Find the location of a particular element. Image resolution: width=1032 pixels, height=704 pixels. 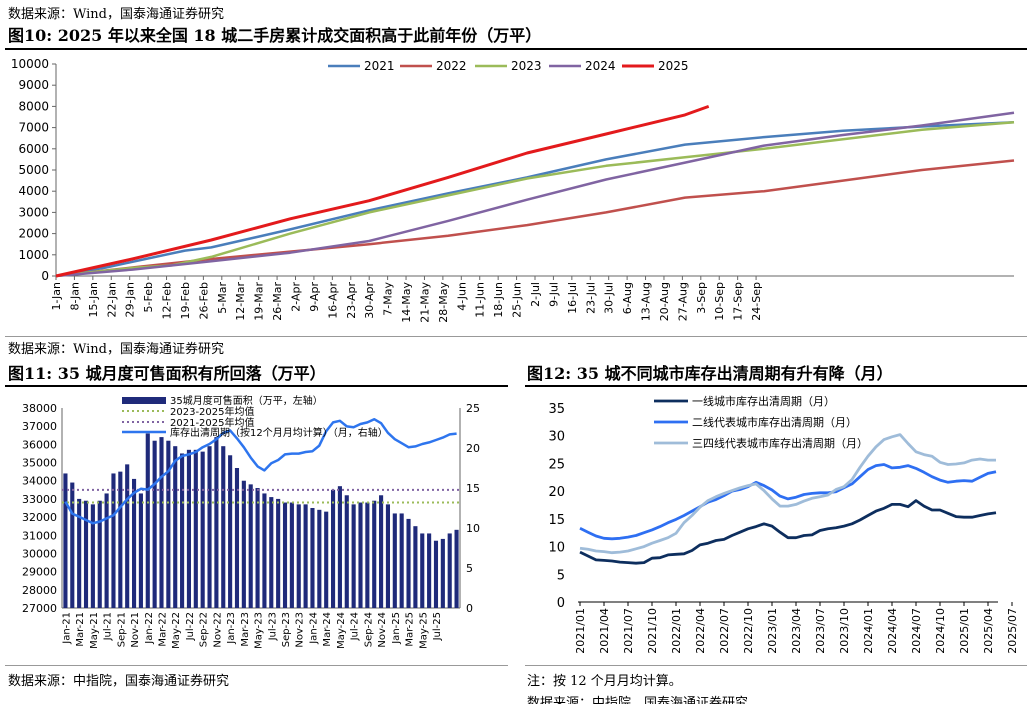

fig11-left-tick-label: 35000 is located at coordinates (39, 463).